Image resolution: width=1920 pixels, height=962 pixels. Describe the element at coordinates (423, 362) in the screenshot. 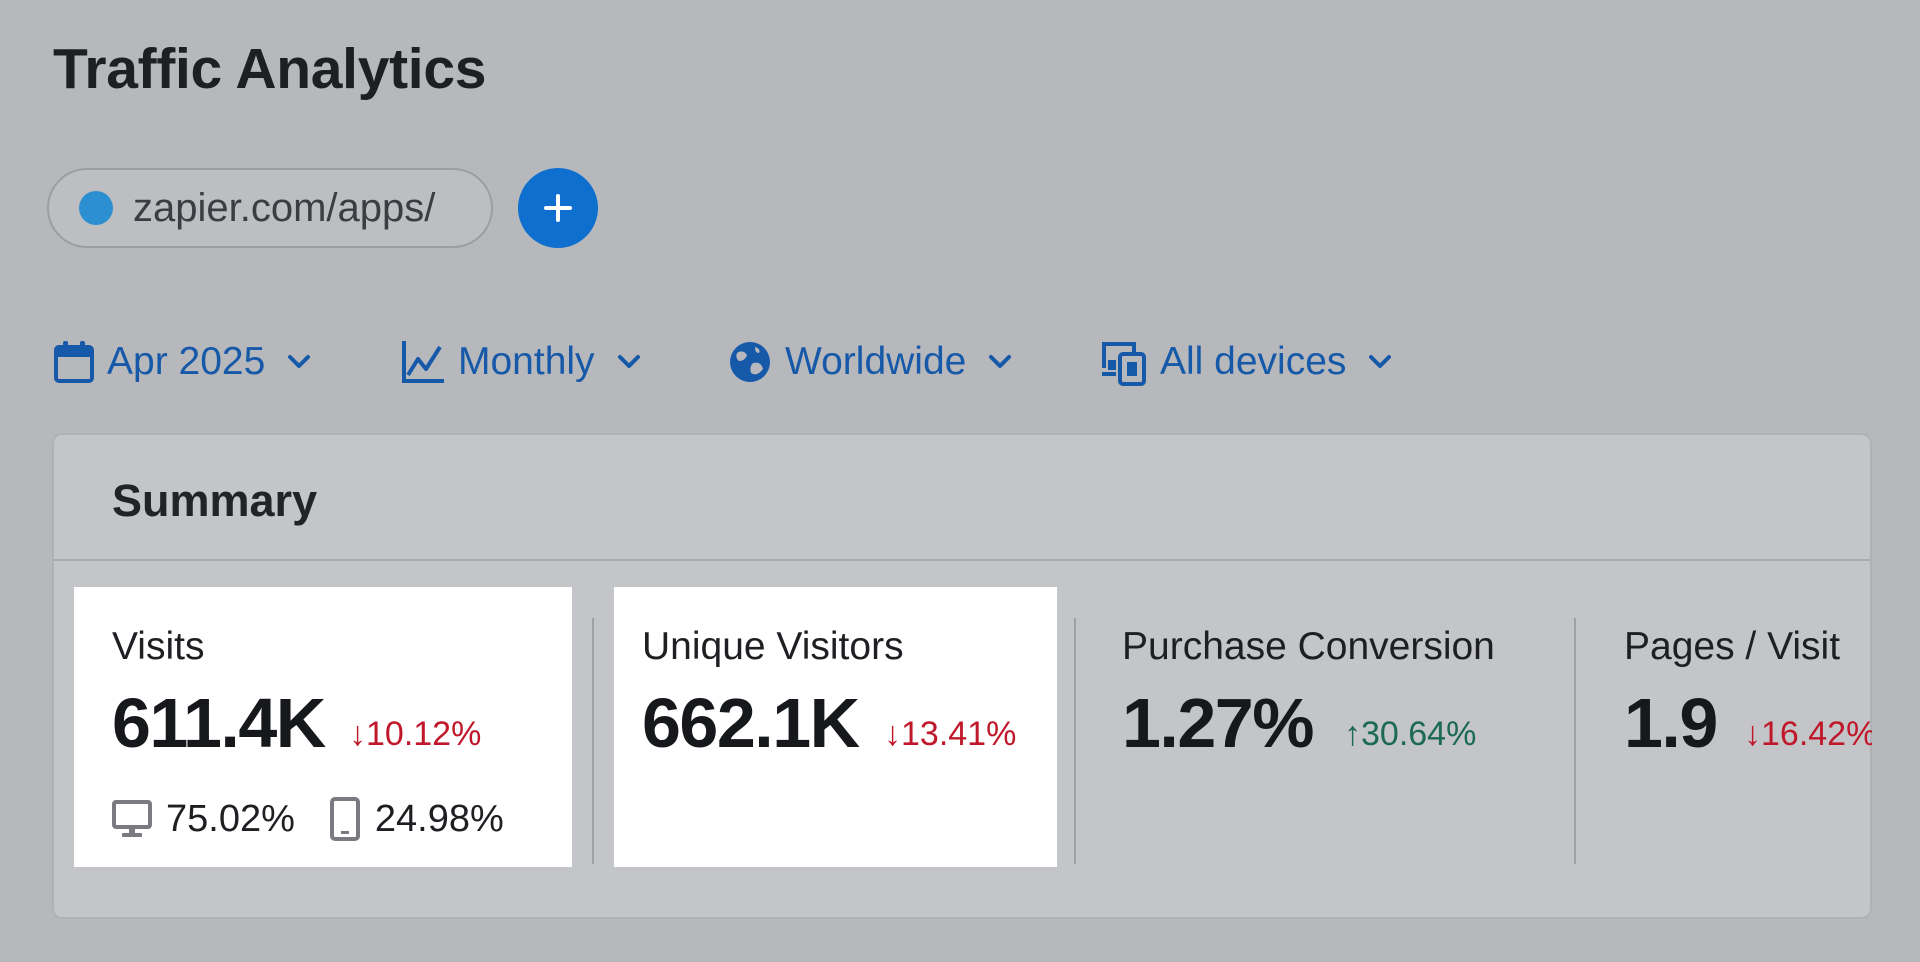

I see `line-chart-icon` at that location.